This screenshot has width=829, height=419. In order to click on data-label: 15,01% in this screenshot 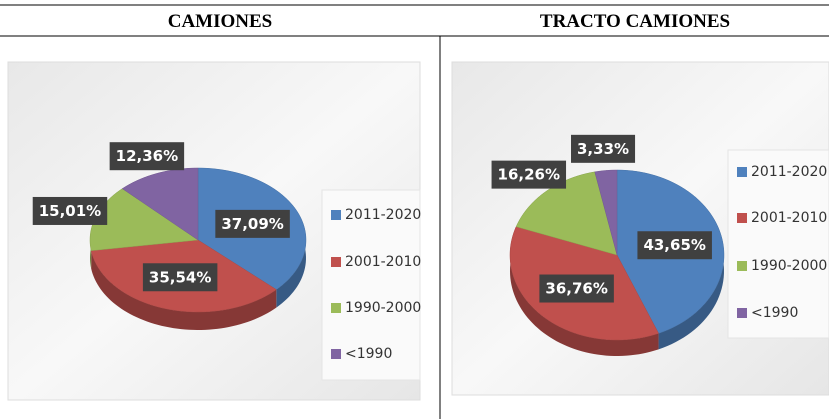, I will do `click(70, 211)`.